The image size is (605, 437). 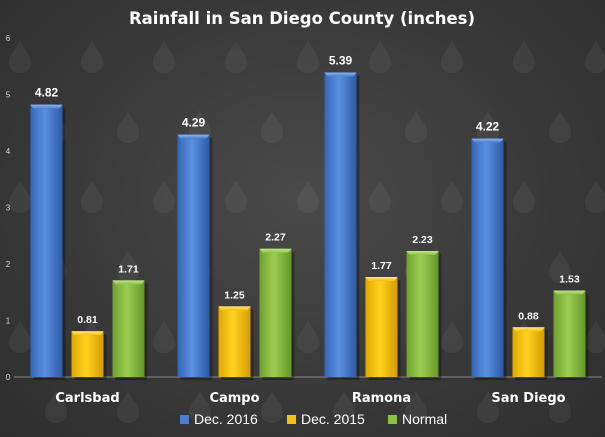 What do you see at coordinates (528, 398) in the screenshot?
I see `category-label: San Diego` at bounding box center [528, 398].